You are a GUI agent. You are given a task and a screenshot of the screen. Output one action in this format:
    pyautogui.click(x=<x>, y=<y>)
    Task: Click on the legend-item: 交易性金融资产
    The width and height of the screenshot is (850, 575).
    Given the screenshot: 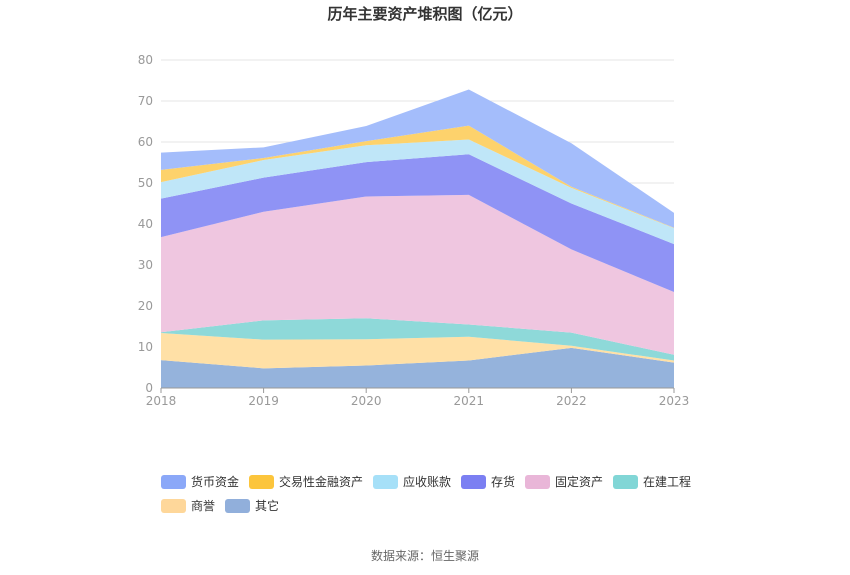 What is the action you would take?
    pyautogui.click(x=306, y=481)
    